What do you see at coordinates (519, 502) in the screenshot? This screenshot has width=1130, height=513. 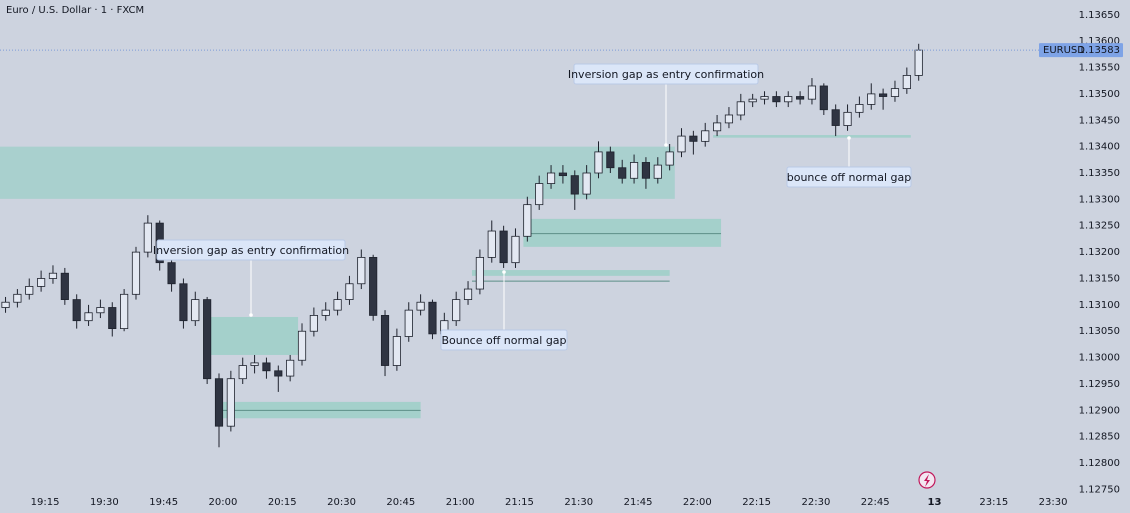 I see `x-tick-label: 21:15` at bounding box center [519, 502].